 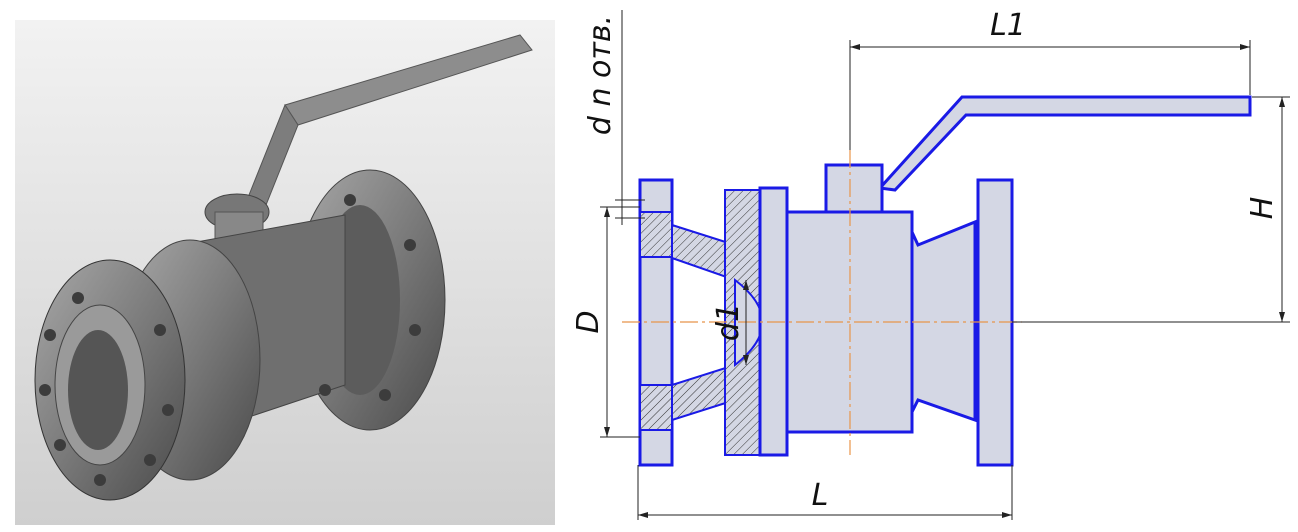 What do you see at coordinates (728, 322) in the screenshot?
I see `dim-label: d1` at bounding box center [728, 322].